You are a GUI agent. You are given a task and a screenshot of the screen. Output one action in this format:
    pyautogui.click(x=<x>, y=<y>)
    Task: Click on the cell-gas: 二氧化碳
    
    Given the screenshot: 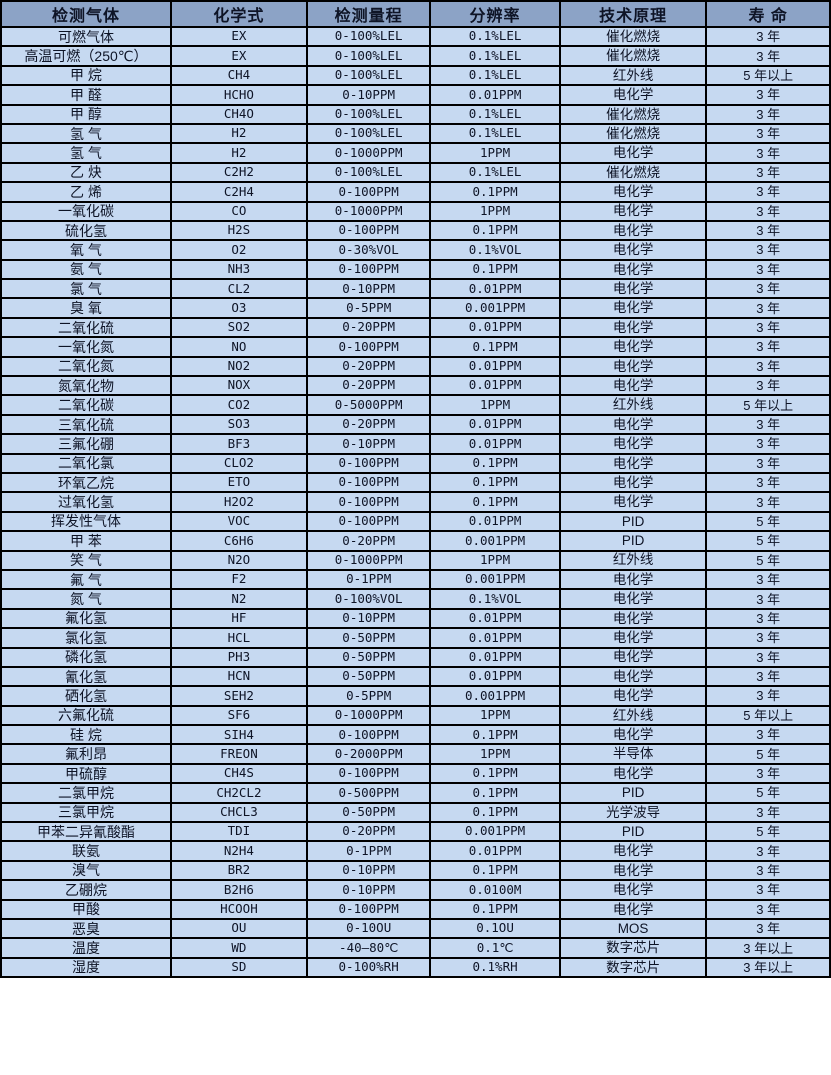 What is the action you would take?
    pyautogui.click(x=86, y=405)
    